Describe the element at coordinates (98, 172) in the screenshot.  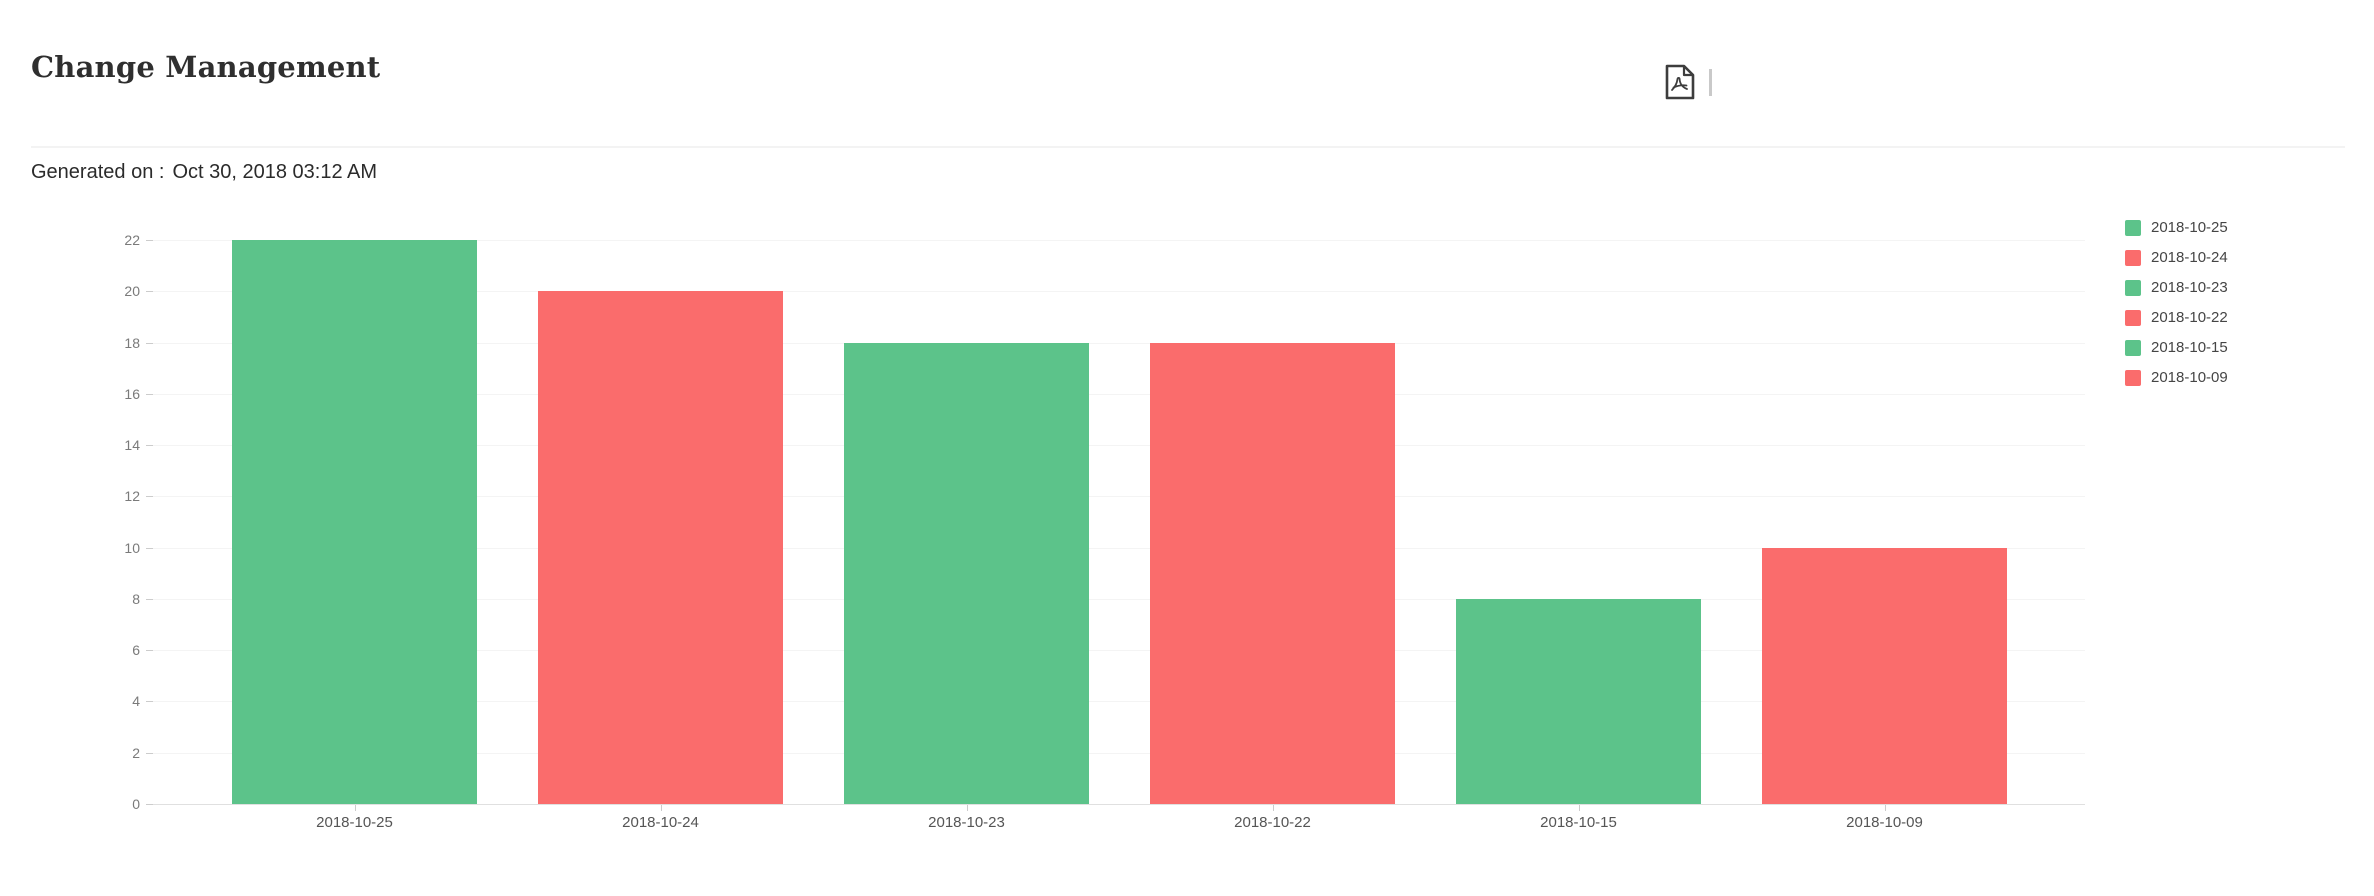
I see `generated-on-label: Generated on :` at that location.